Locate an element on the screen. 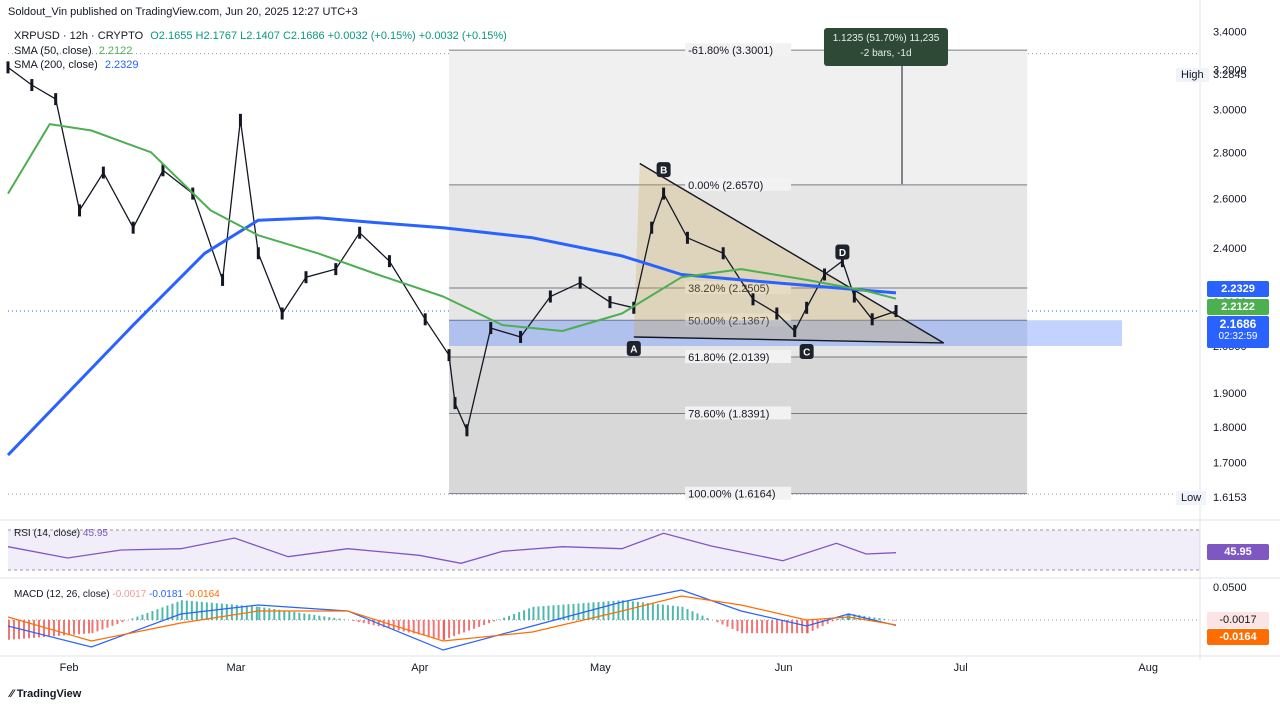 The image size is (1280, 711). pattern-point-badge is located at coordinates (806, 351).